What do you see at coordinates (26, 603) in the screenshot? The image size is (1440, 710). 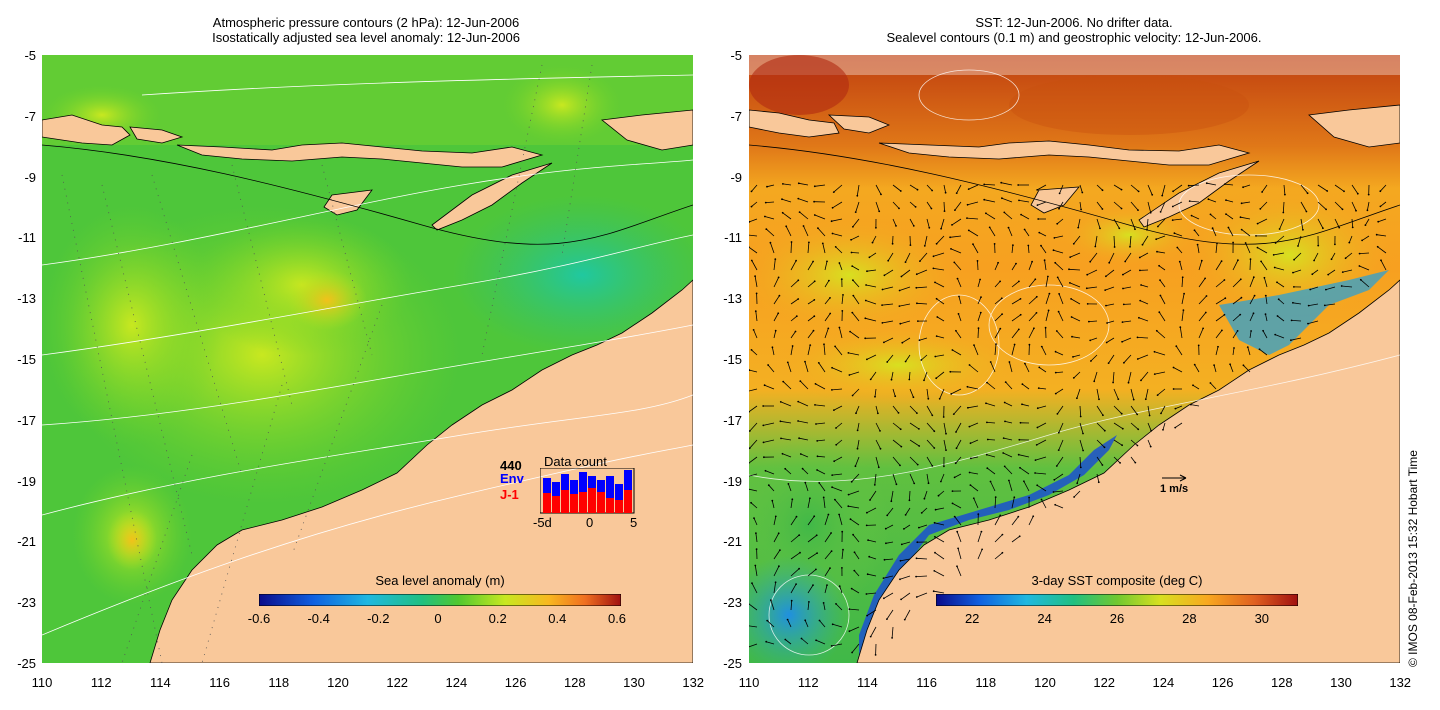 I see `lat-tick-label: -23` at bounding box center [26, 603].